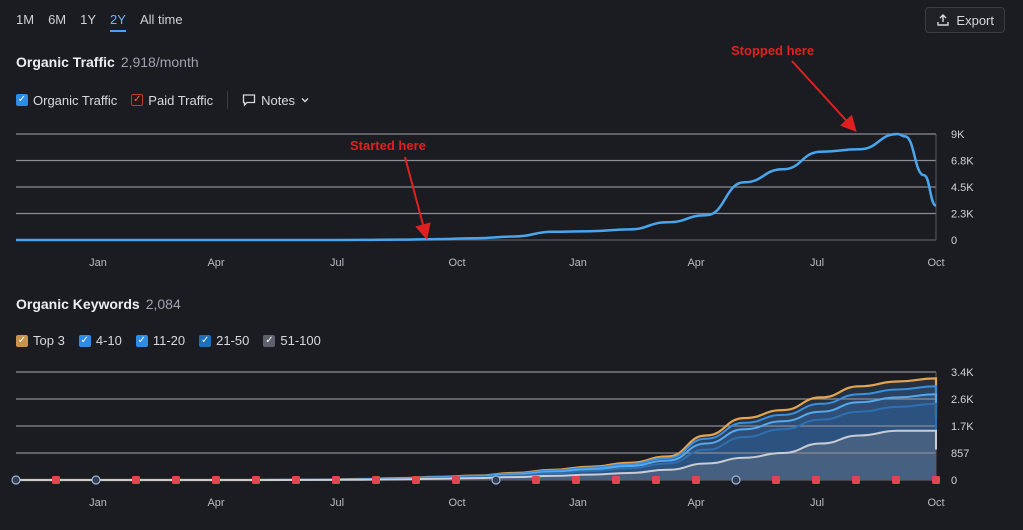 This screenshot has height=530, width=1023. I want to click on legend-organic-traffic: ✓ Organic Traffic, so click(66, 100).